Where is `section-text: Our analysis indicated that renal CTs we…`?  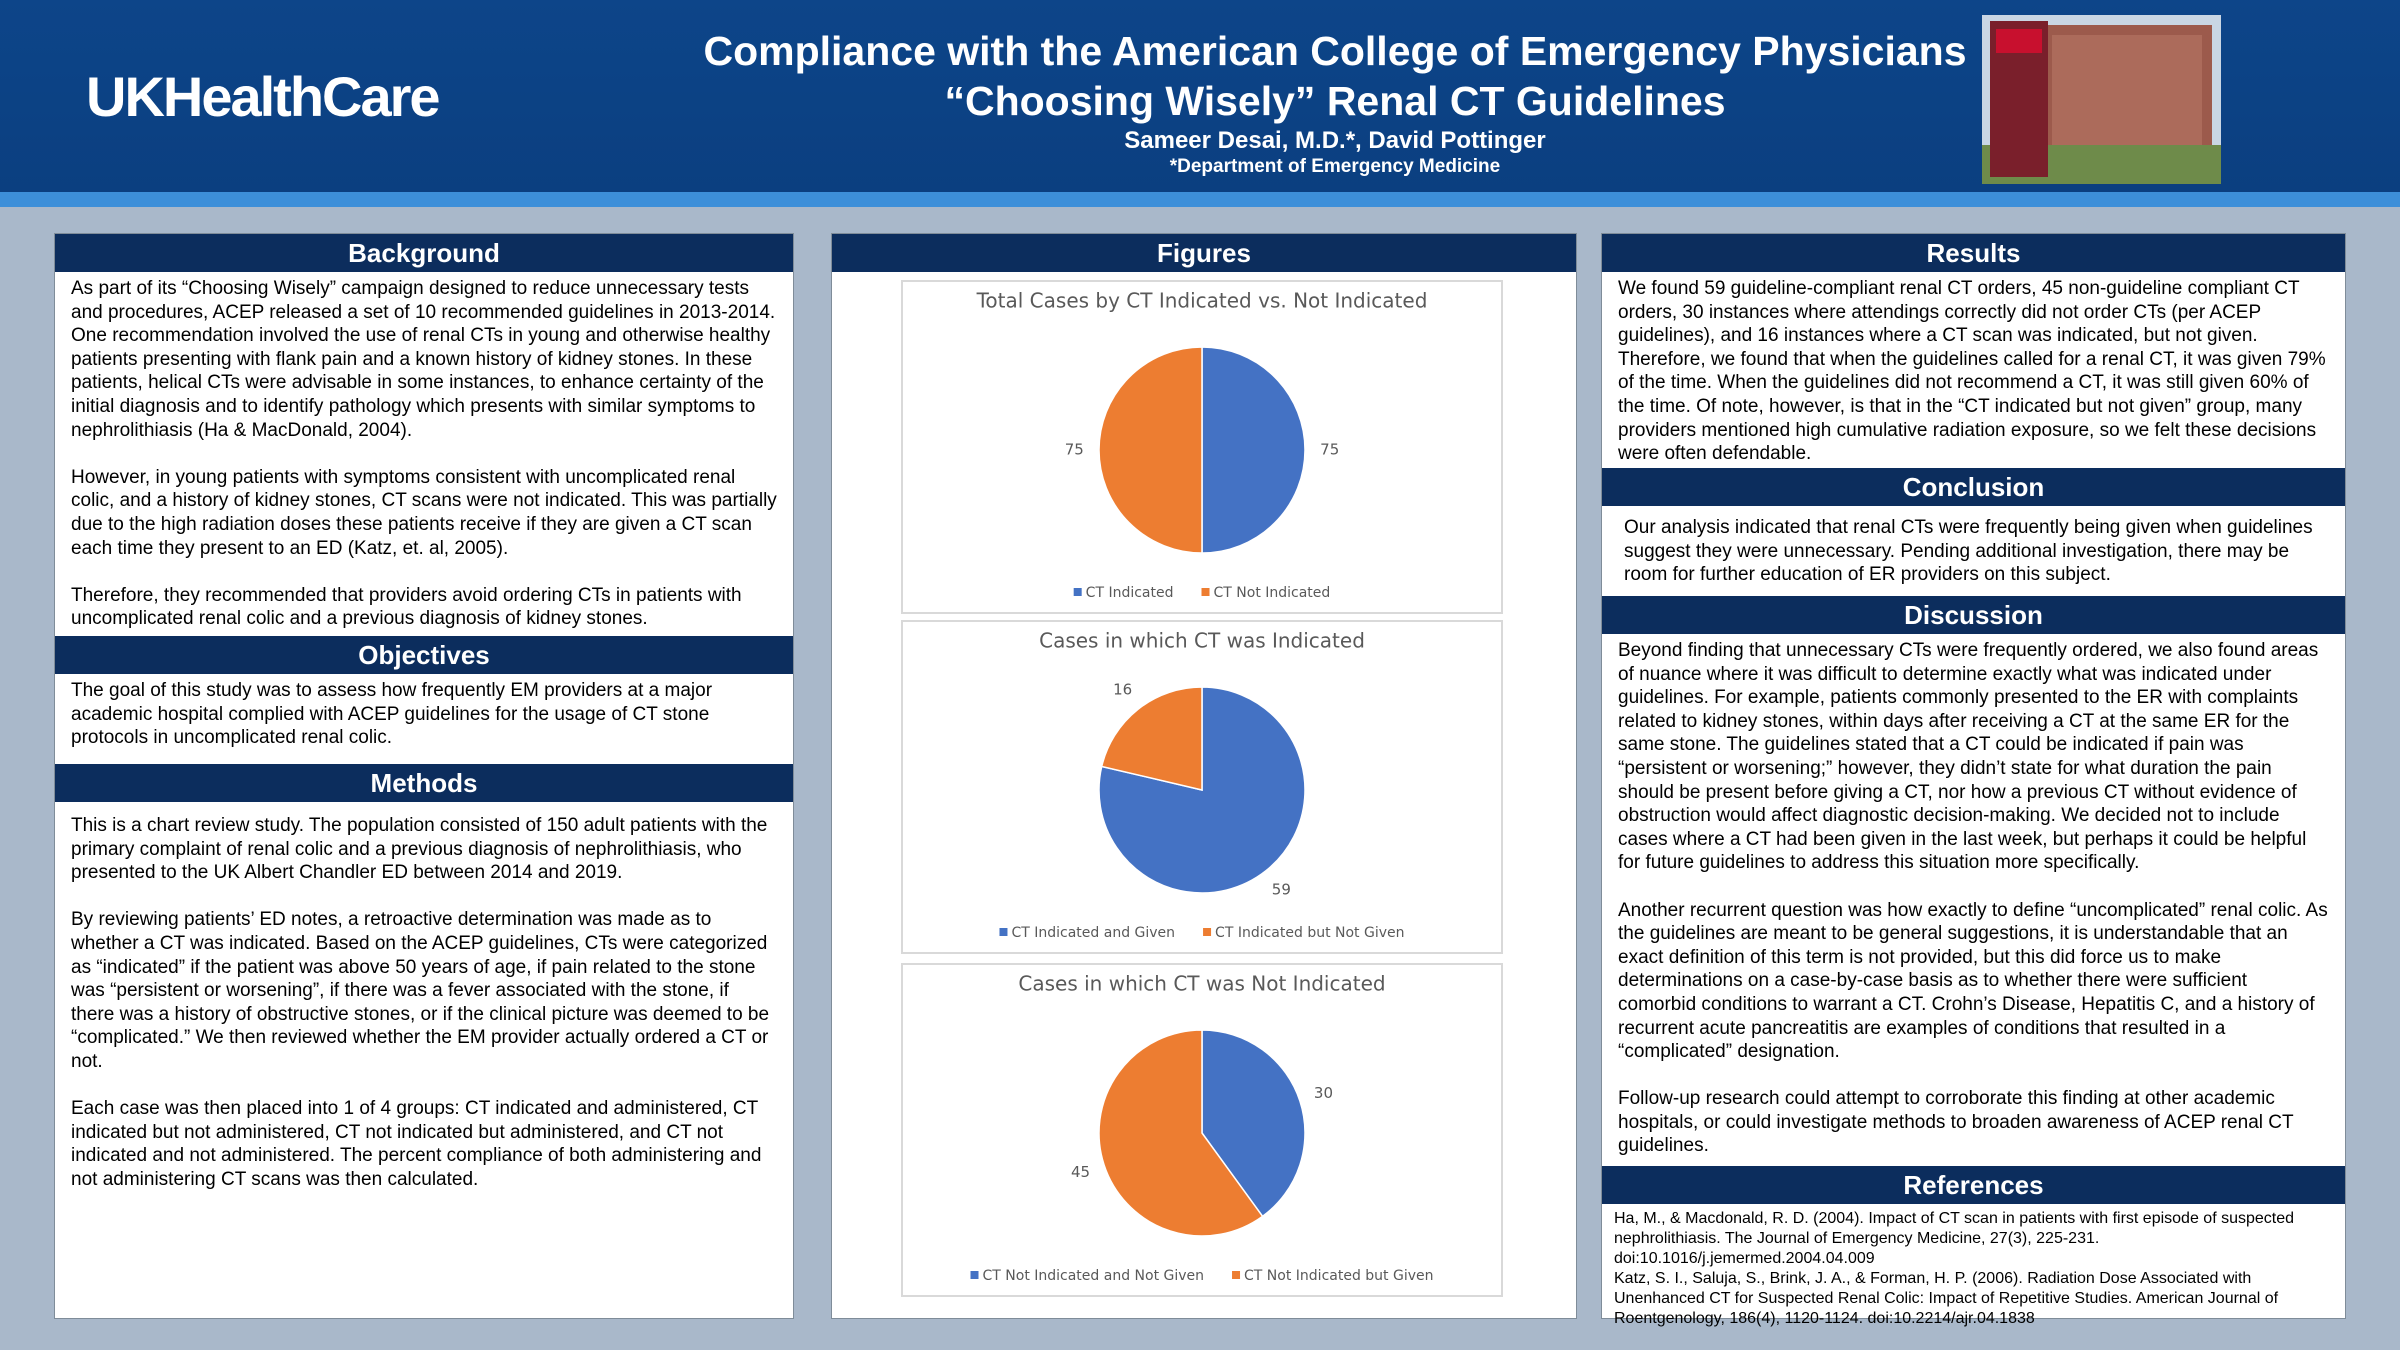
section-text: Our analysis indicated that renal CTs we… is located at coordinates (1973, 551).